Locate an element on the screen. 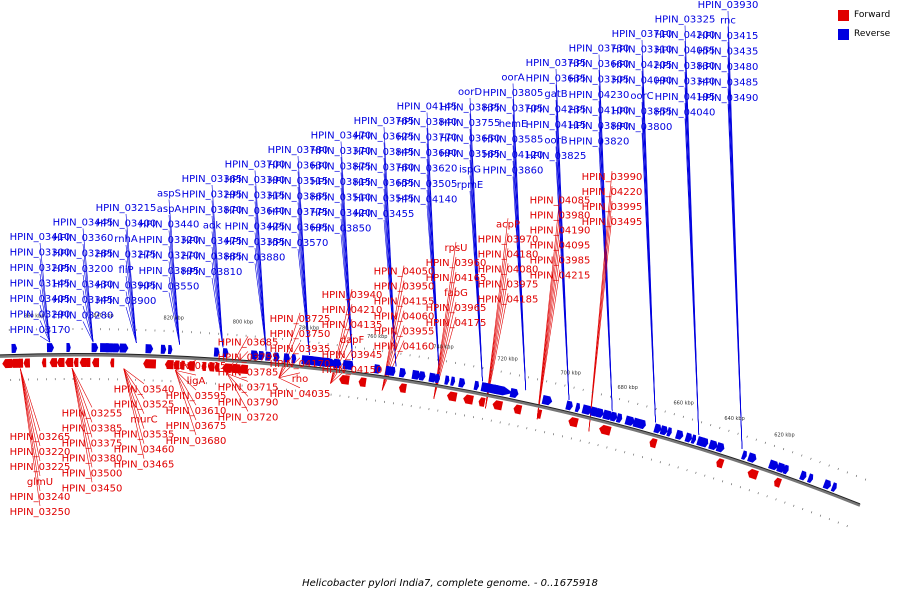 Image resolution: width=900 pixels, height=600 pixels. reverse-gene-label: HPIN_03170 is located at coordinates (40, 330).